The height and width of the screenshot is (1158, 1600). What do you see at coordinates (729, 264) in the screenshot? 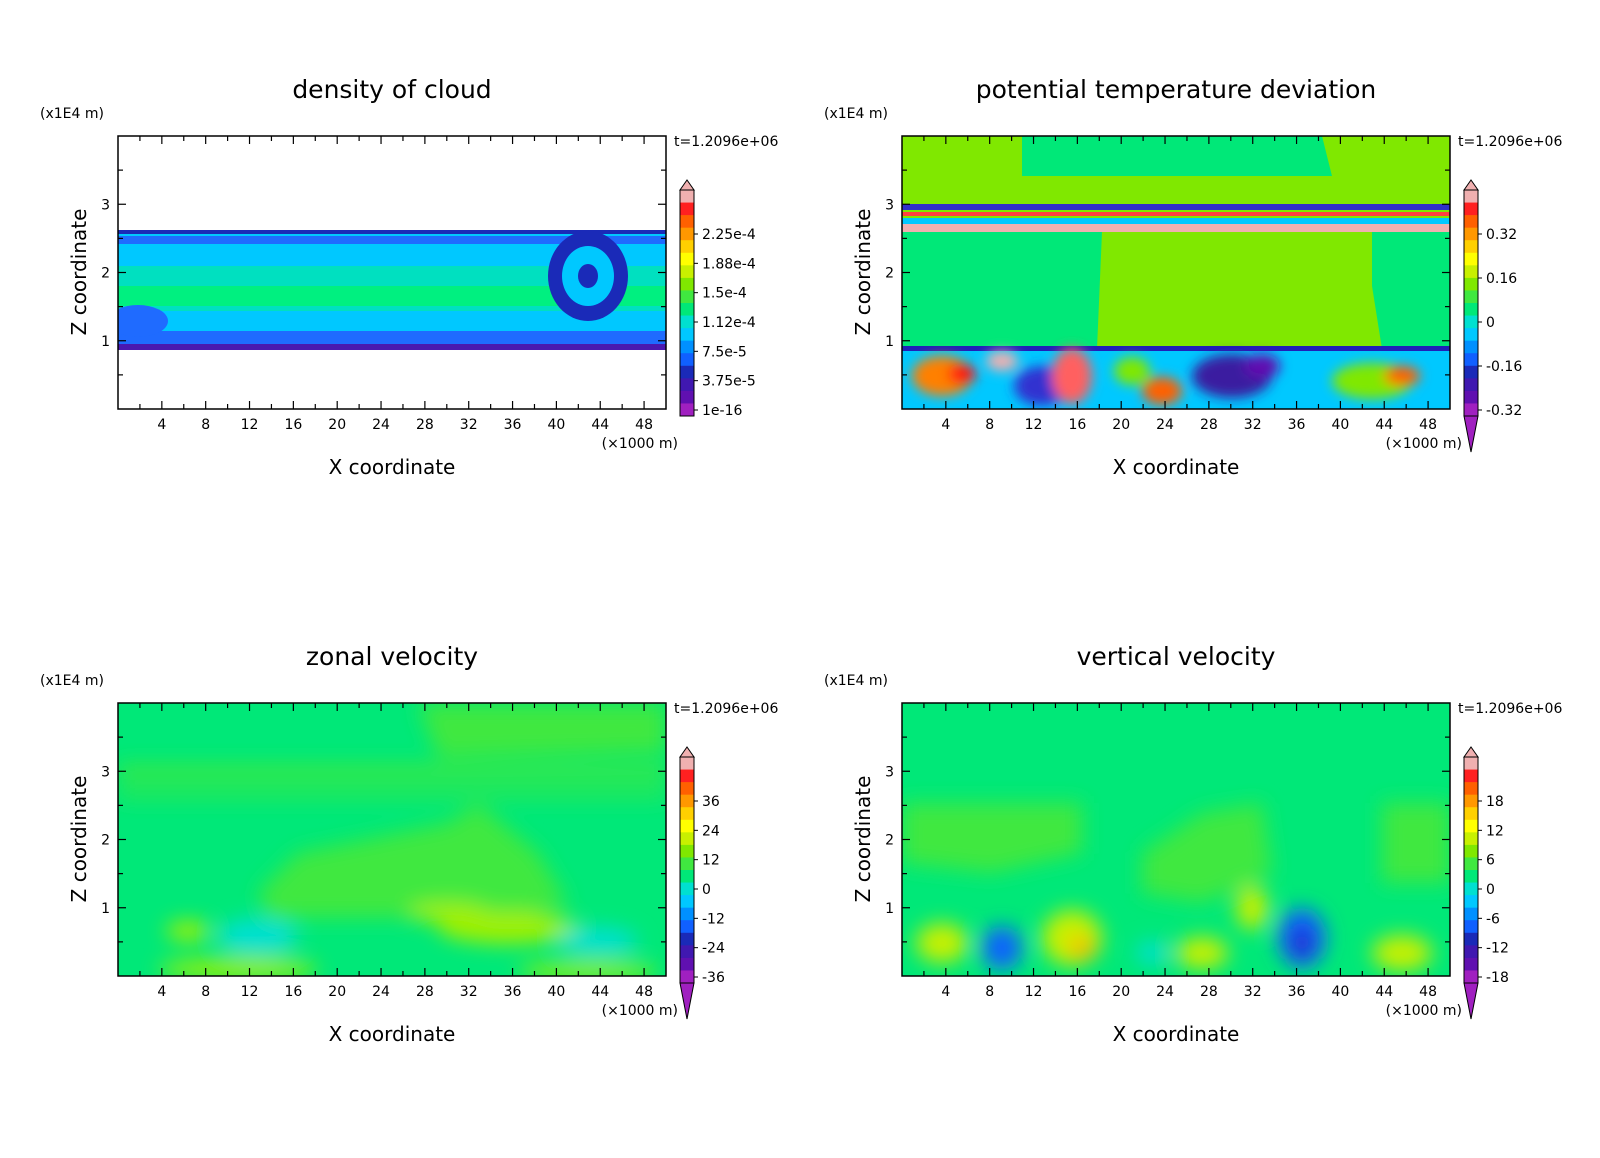
I see `colorbar-label: 1.88e-4` at bounding box center [729, 264].